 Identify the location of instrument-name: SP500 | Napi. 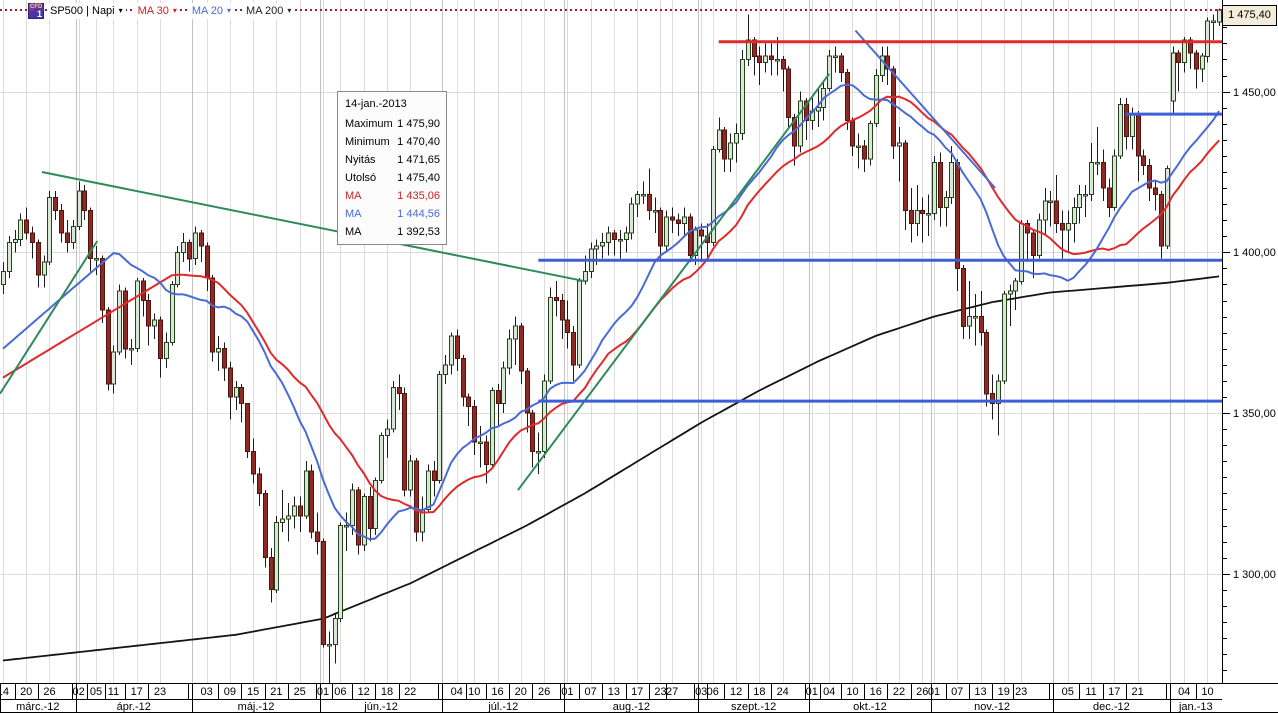
(82, 11).